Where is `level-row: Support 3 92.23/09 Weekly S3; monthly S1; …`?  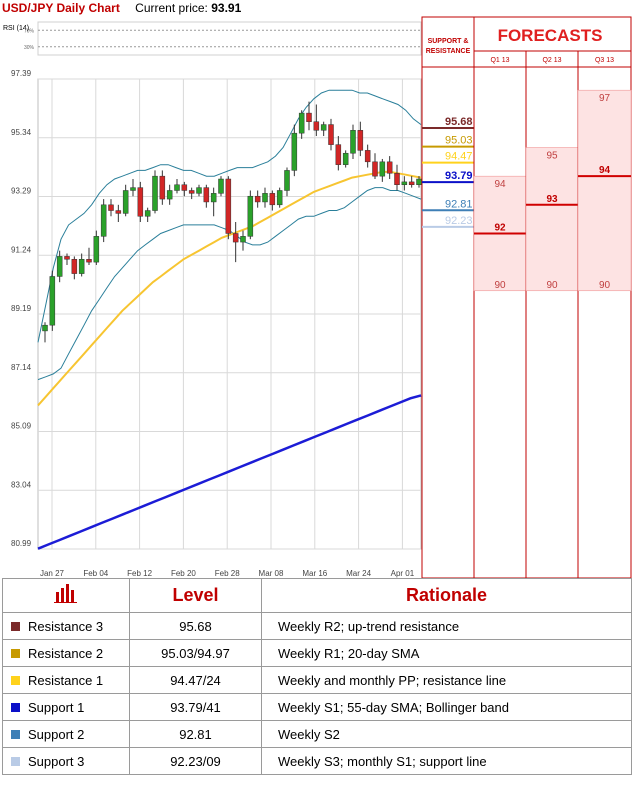
level-row: Support 3 92.23/09 Weekly S3; monthly S1; … is located at coordinates (317, 761).